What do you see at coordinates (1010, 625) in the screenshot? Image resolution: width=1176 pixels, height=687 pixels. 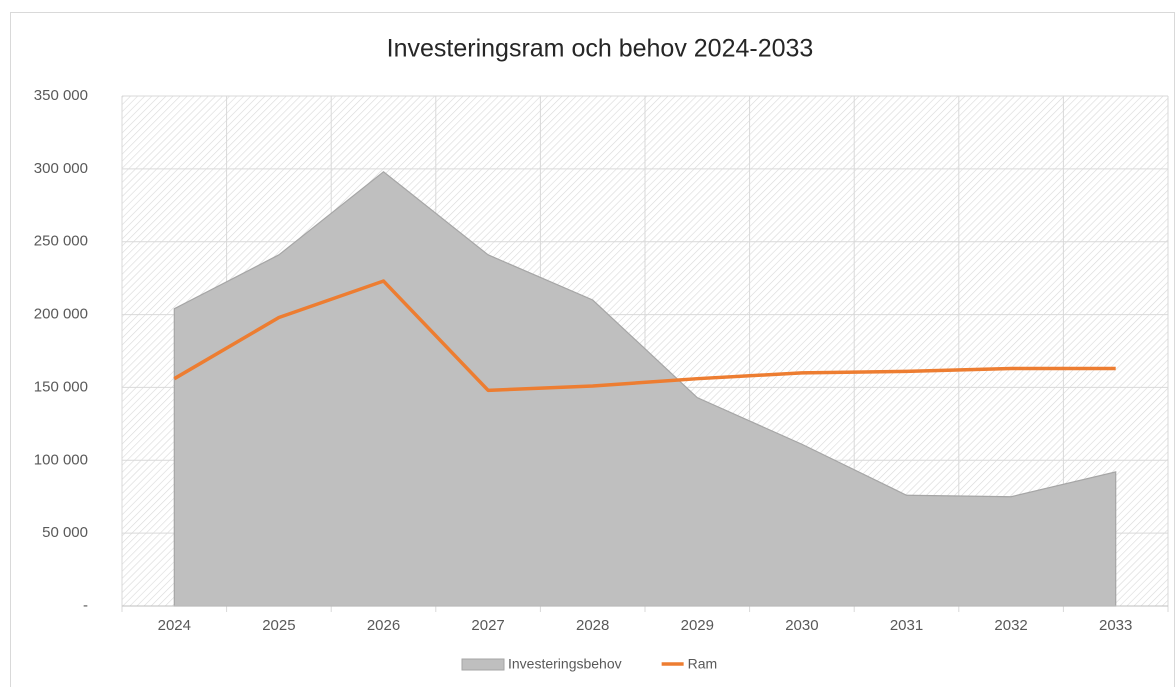 I see `x-tick-label: 2032` at bounding box center [1010, 625].